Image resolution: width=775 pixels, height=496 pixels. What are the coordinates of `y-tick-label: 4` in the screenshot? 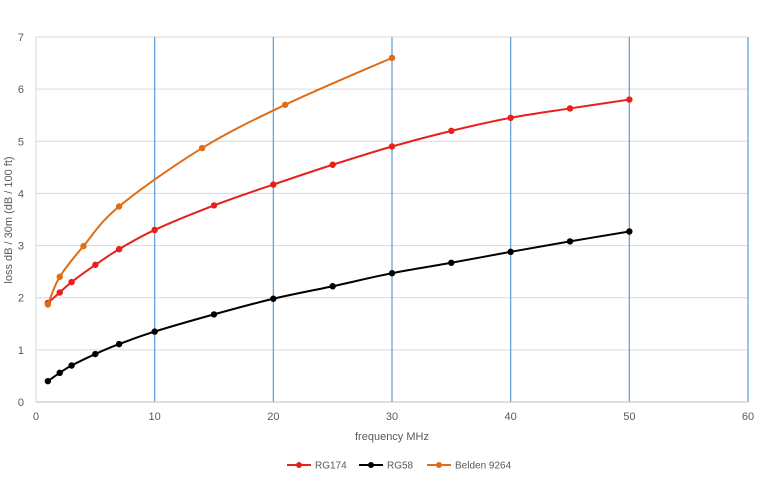 It's located at (21, 194).